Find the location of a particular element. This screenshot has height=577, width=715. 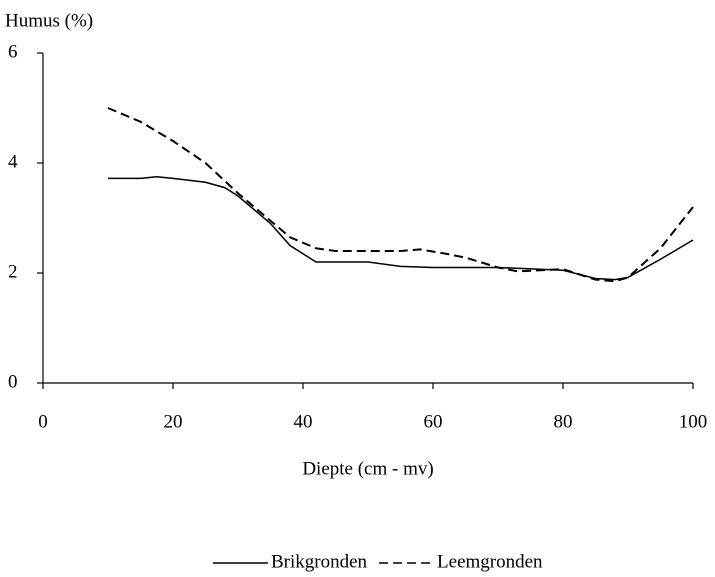

y-tick-label: 6 is located at coordinates (13, 51).